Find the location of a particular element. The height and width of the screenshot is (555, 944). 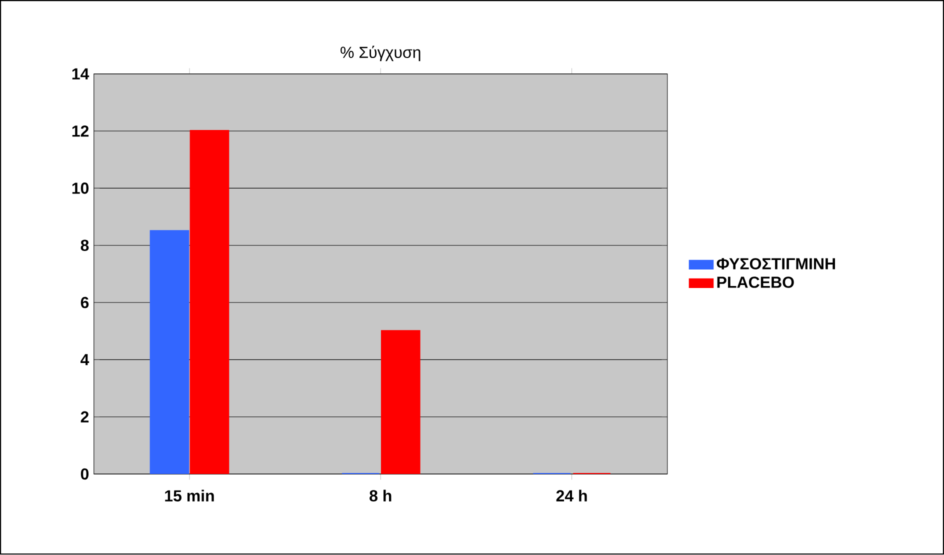

y-tick-label: 0 is located at coordinates (84, 474).